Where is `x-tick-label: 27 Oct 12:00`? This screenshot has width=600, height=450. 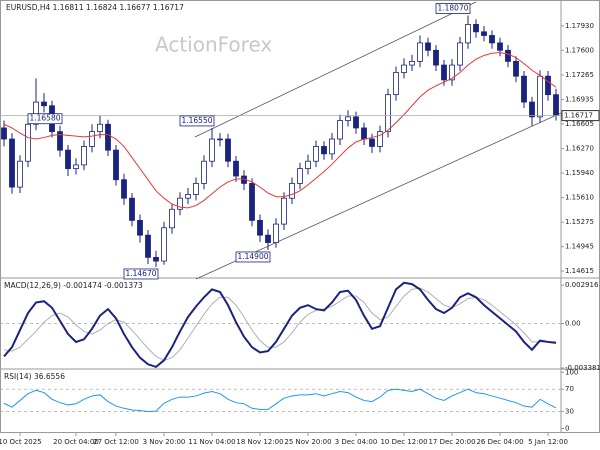 x-tick-label: 27 Oct 12:00 is located at coordinates (116, 442).